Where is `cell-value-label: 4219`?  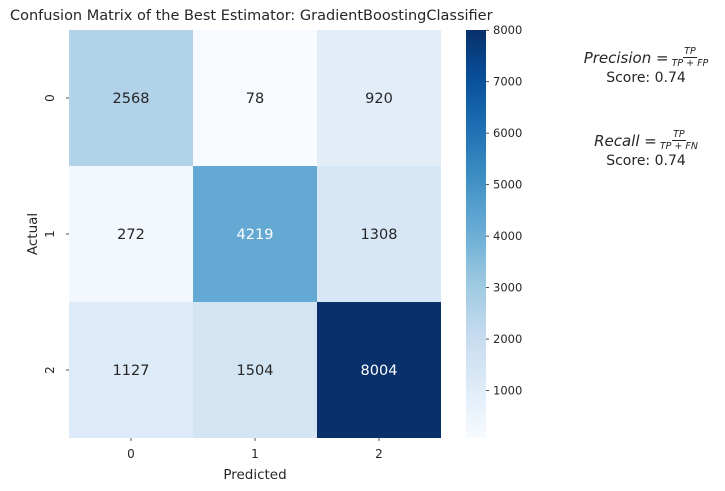
cell-value-label: 4219 is located at coordinates (255, 235).